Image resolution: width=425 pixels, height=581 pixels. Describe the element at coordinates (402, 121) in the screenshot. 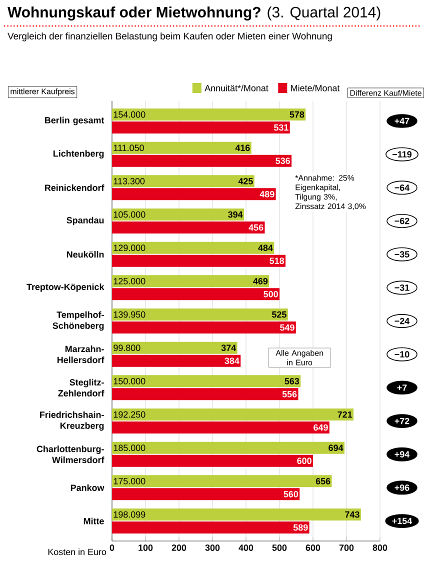

I see `text: +47` at that location.